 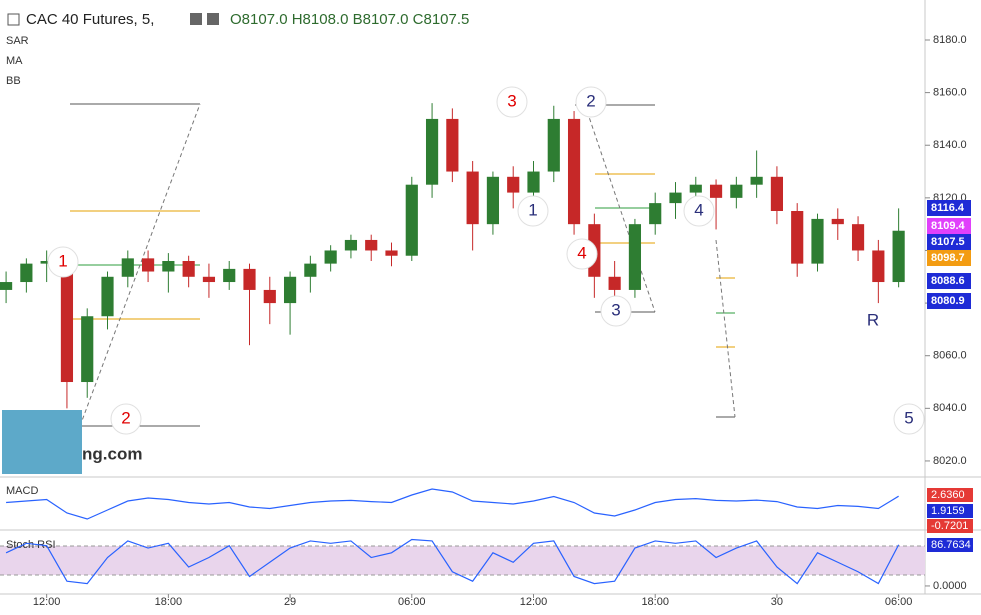 I want to click on indicator-line, so click(x=452, y=504).